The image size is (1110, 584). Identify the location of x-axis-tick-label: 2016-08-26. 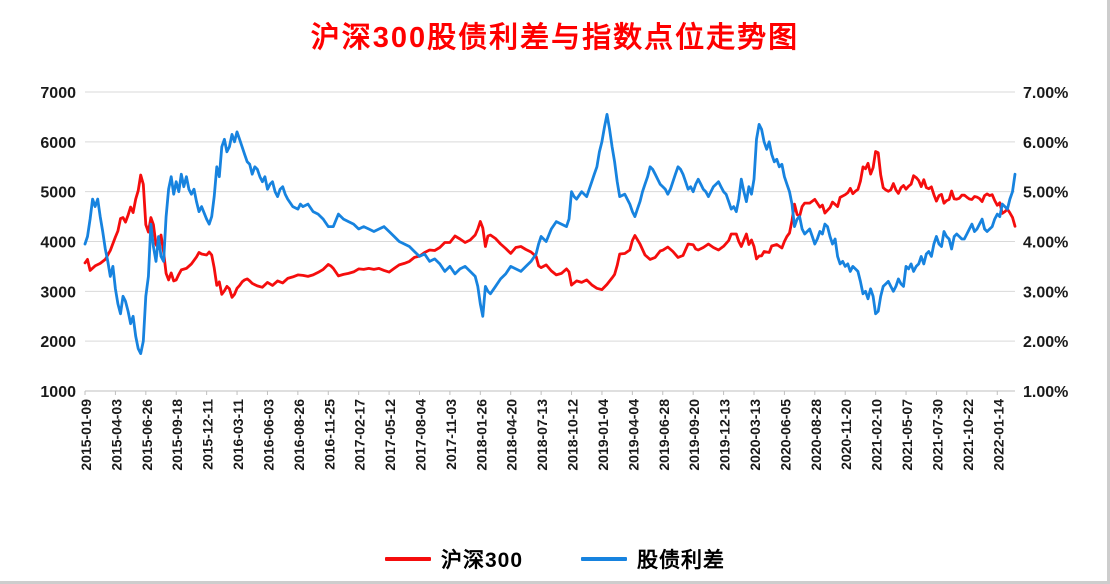
(299, 435).